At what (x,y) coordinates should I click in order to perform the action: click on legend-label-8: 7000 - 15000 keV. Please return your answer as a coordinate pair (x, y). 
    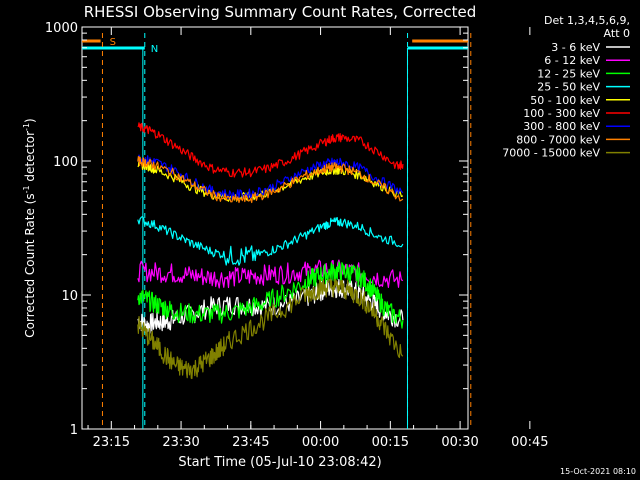
    Looking at the image, I should click on (551, 153).